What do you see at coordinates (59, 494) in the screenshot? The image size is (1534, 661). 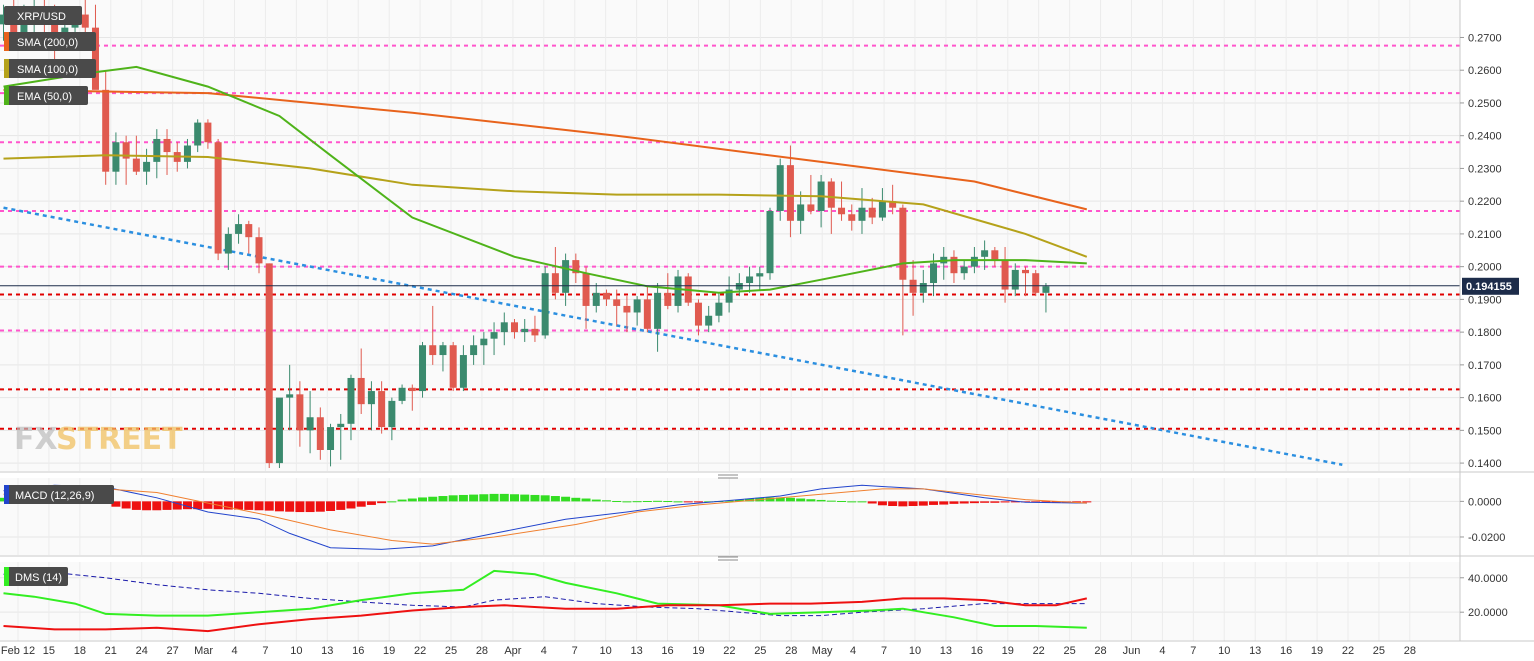 I see `macd-tag: MACD (12,26,9)` at bounding box center [59, 494].